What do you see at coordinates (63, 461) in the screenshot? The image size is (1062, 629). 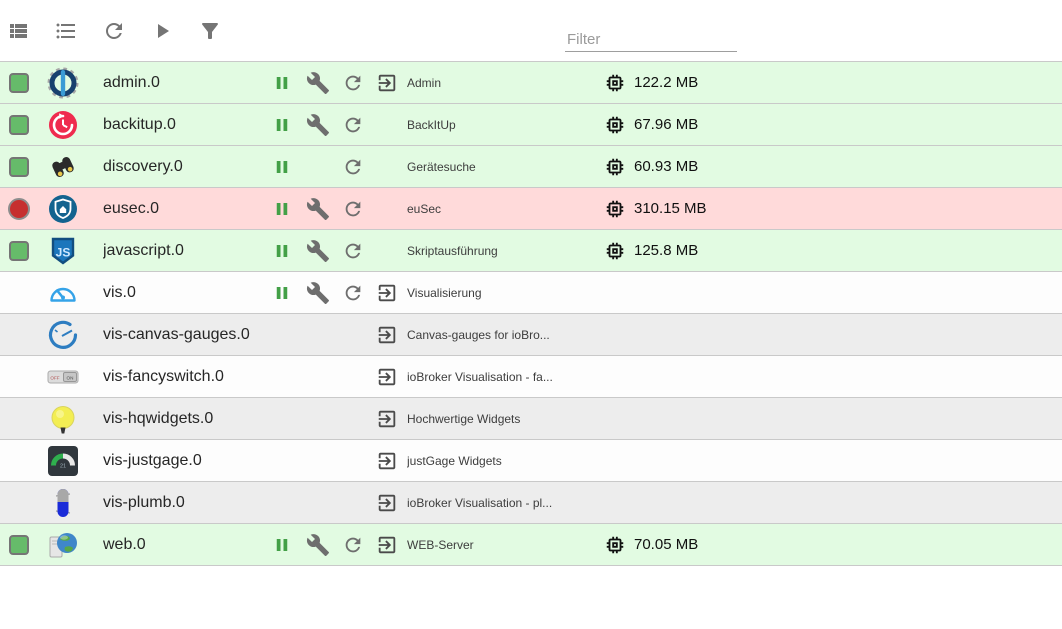 I see `justgage-icon: 21` at bounding box center [63, 461].